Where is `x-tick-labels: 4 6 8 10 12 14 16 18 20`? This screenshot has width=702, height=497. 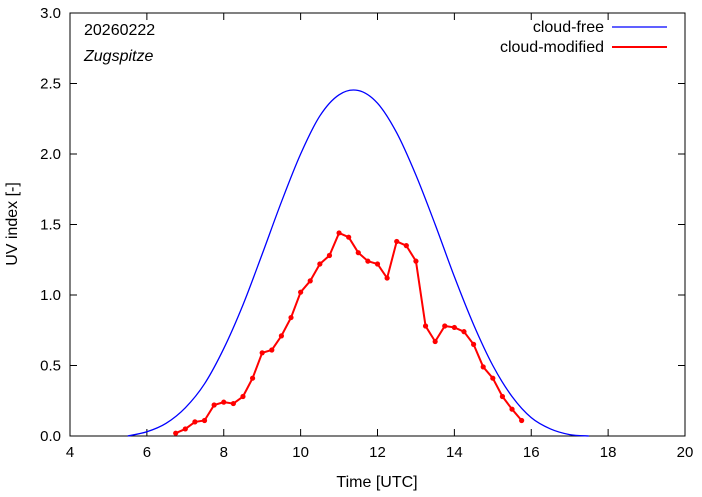 x-tick-labels: 4 6 8 10 12 14 16 18 20 is located at coordinates (380, 452).